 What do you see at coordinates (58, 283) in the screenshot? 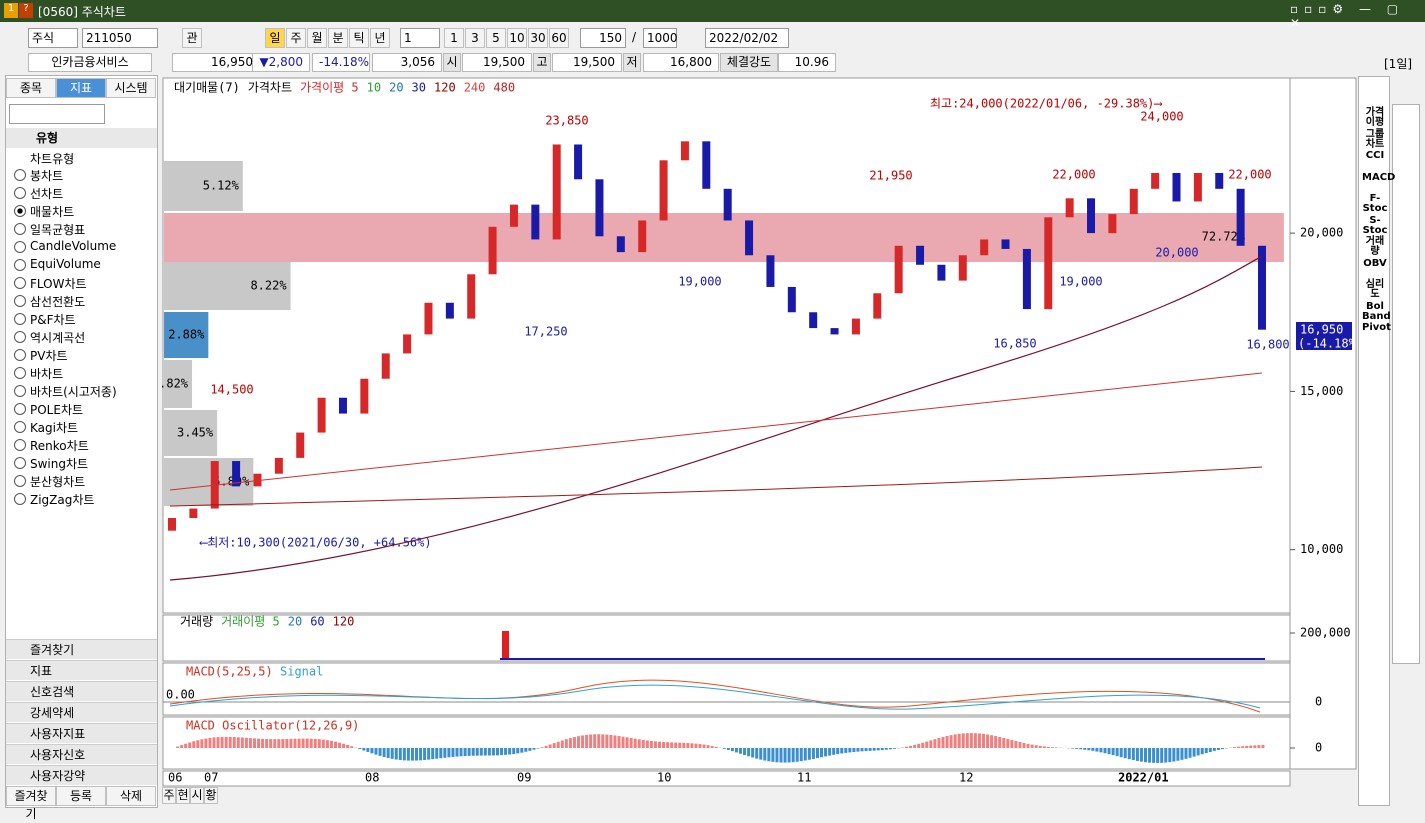
I see `chart-type-item: FLOW차트` at bounding box center [58, 283].